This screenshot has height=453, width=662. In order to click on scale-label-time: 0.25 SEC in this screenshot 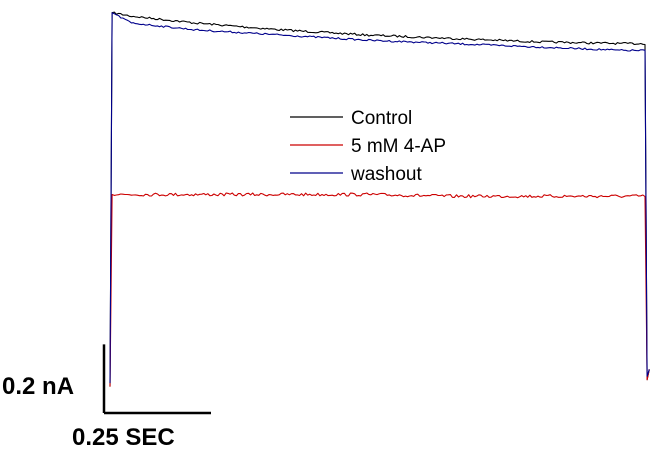, I will do `click(123, 437)`.